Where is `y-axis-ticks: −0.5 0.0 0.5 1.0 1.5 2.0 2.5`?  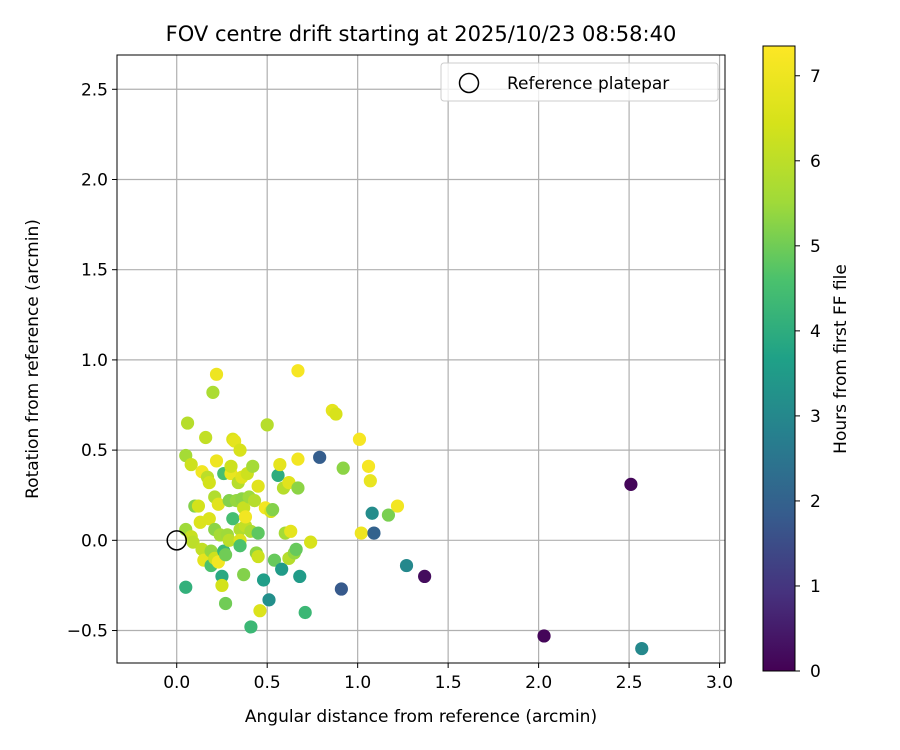
y-axis-ticks: −0.5 0.0 0.5 1.0 1.5 2.0 2.5 is located at coordinates (92, 361).